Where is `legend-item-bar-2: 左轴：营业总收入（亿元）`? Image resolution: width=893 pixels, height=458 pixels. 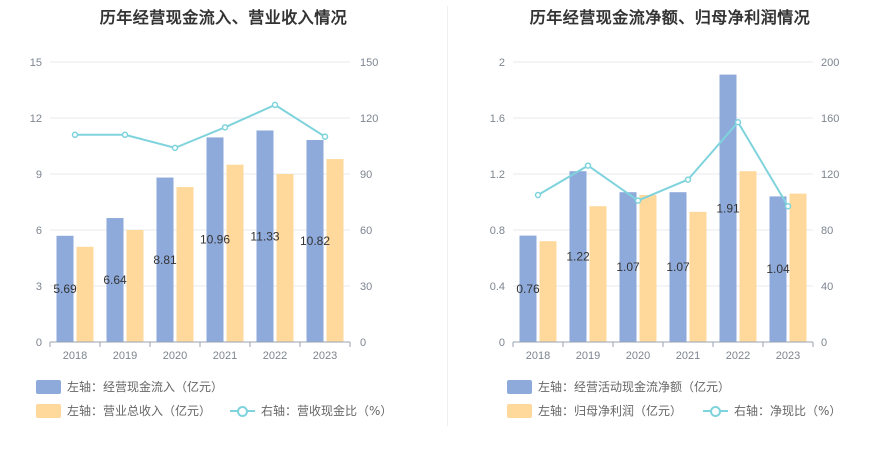
legend-item-bar-2: 左轴：营业总收入（亿元） is located at coordinates (123, 410).